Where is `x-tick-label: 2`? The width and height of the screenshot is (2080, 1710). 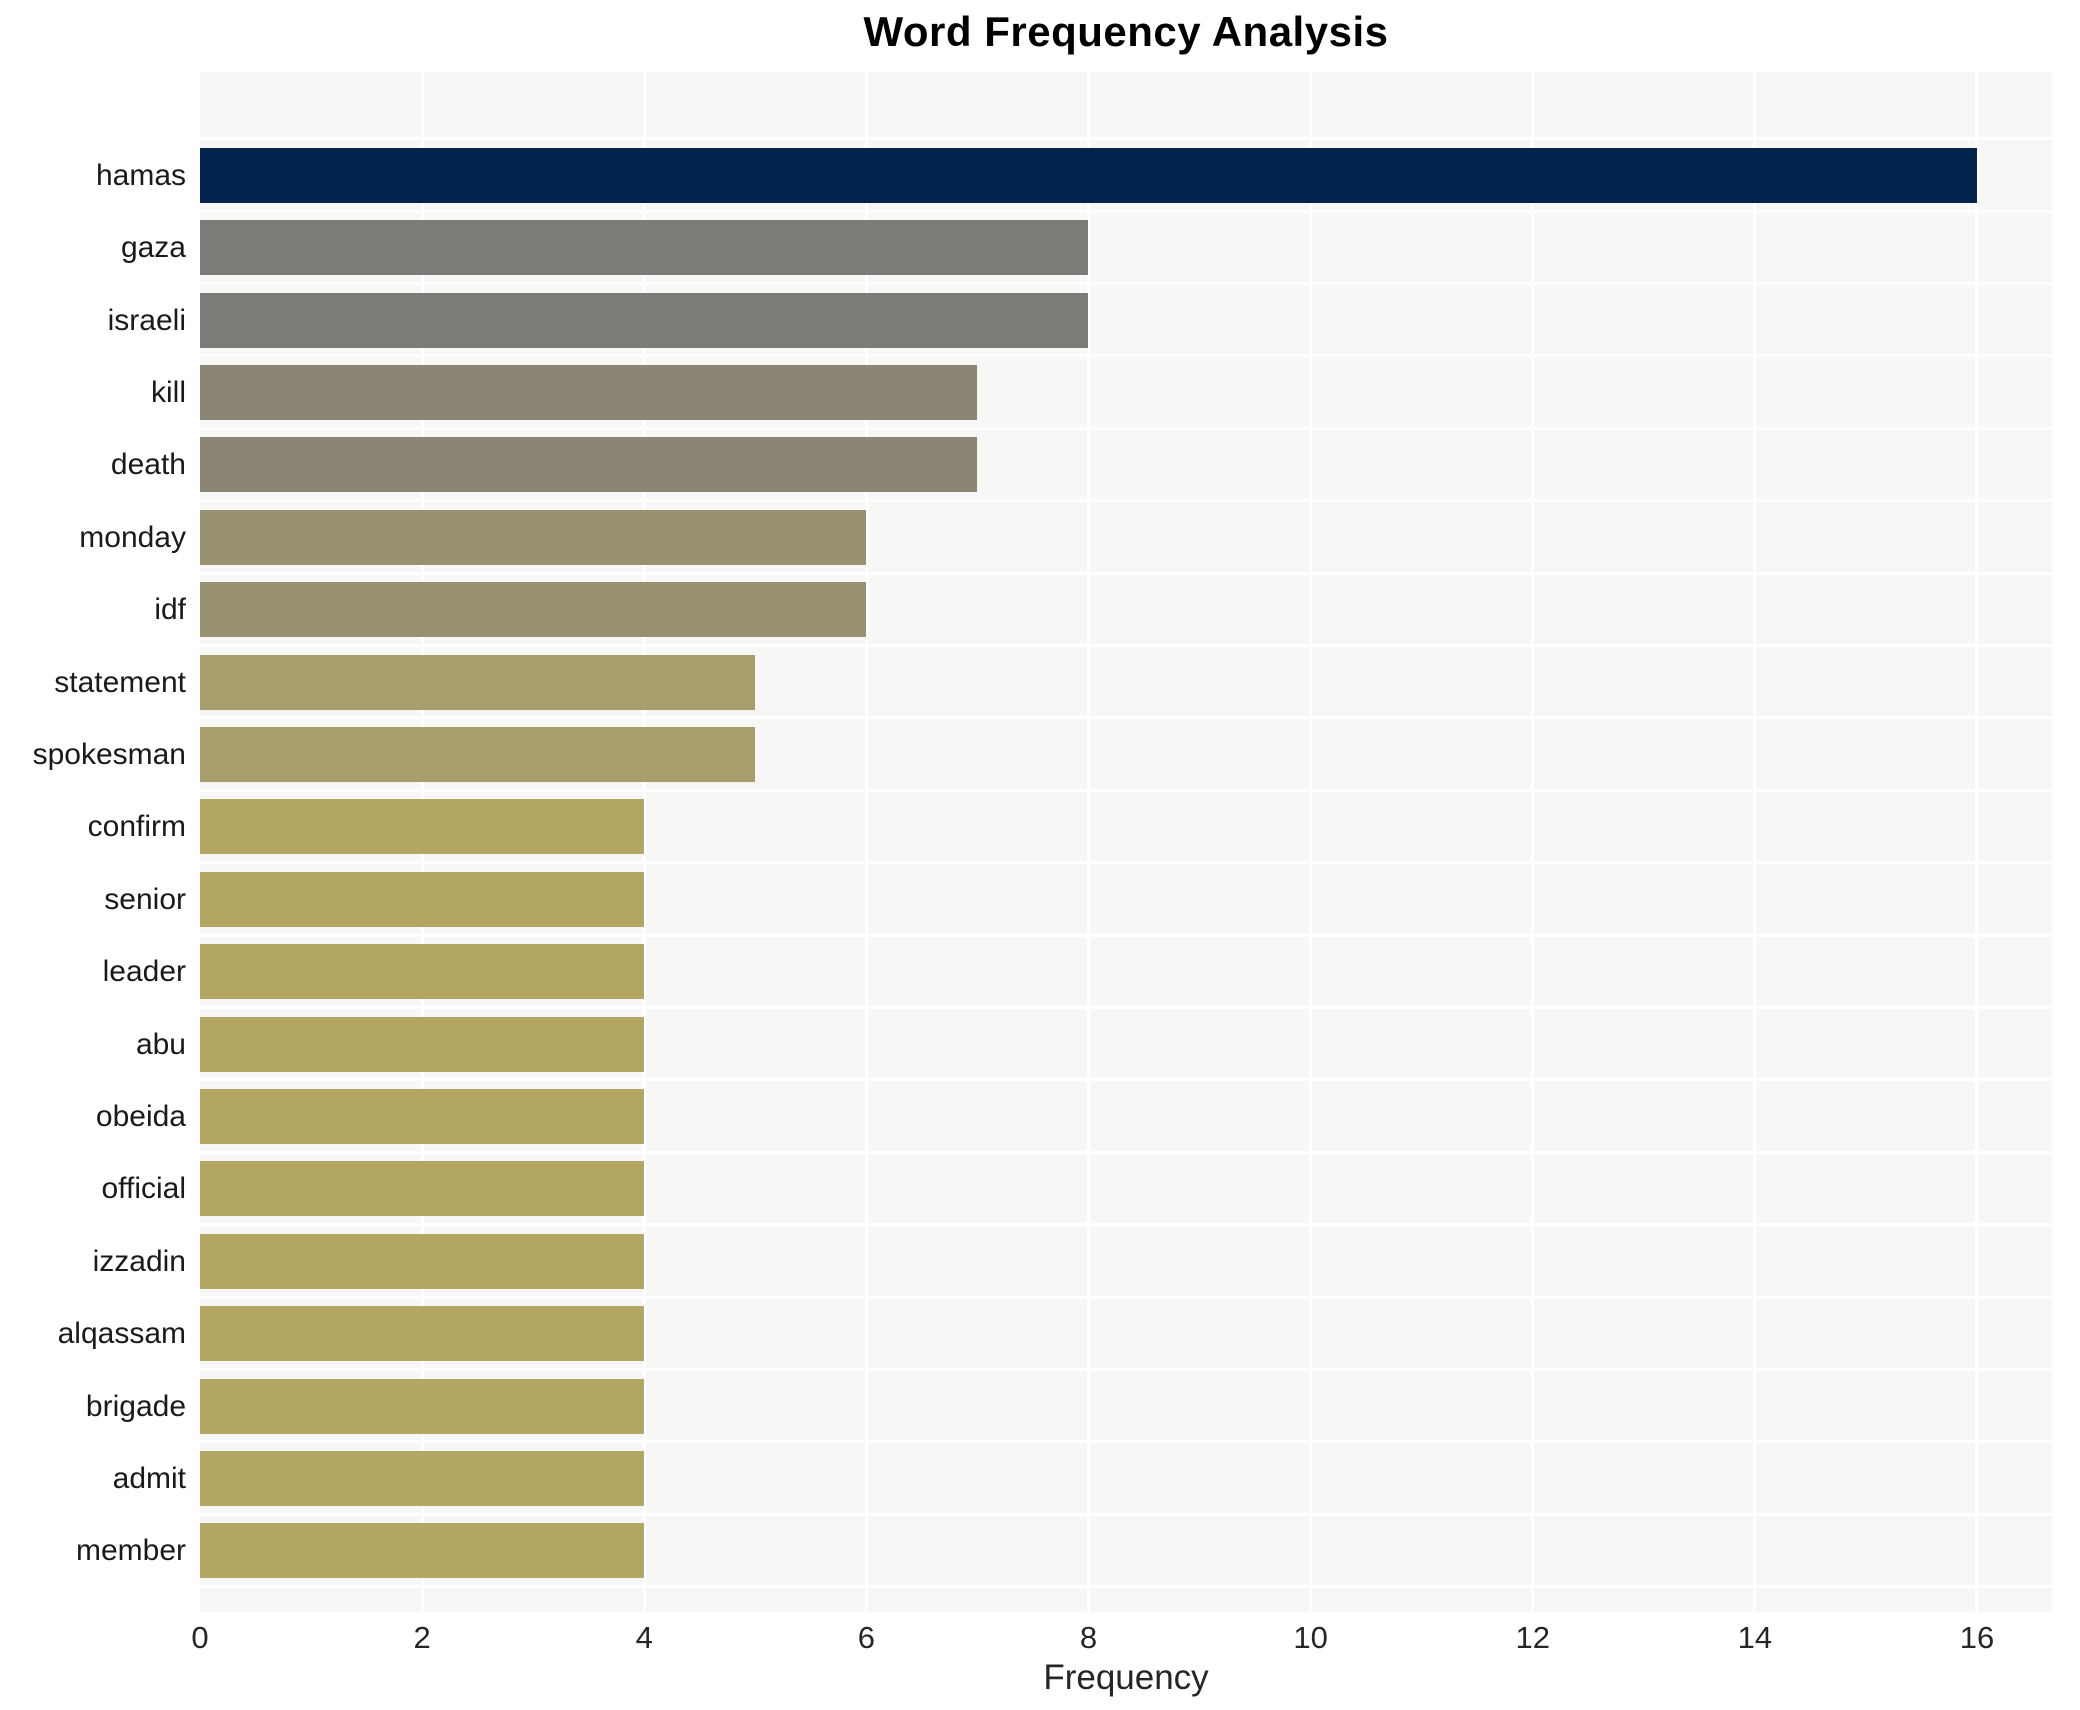
x-tick-label: 2 is located at coordinates (422, 1637).